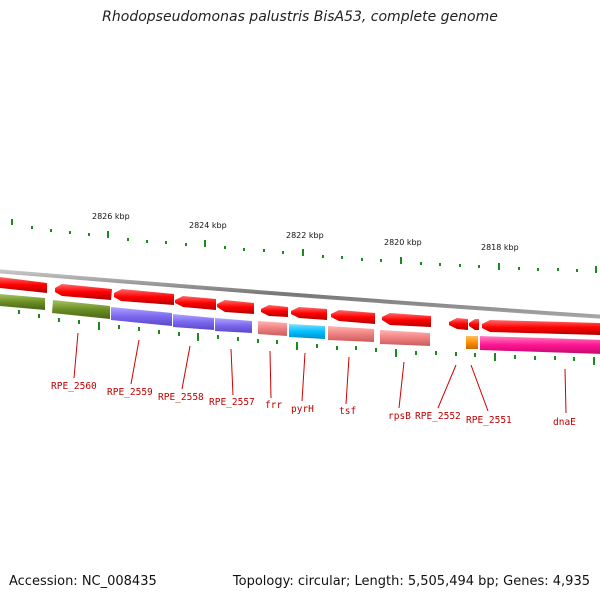 The height and width of the screenshot is (600, 600). I want to click on scale-label: 2826 kbp, so click(111, 216).